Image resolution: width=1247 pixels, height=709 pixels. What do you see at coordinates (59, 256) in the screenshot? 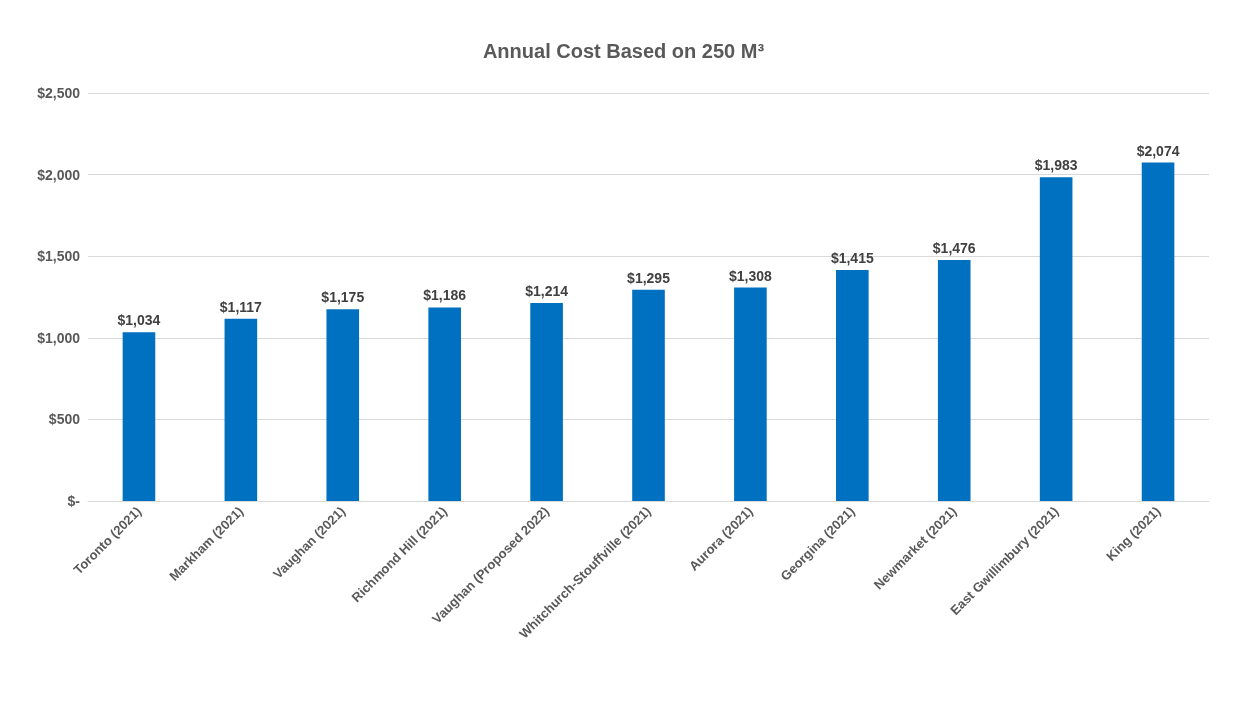
I see `y-tick-label: $1,500` at bounding box center [59, 256].